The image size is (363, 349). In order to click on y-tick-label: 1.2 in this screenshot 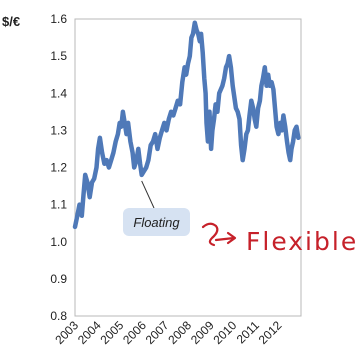, I will do `click(58, 168)`.